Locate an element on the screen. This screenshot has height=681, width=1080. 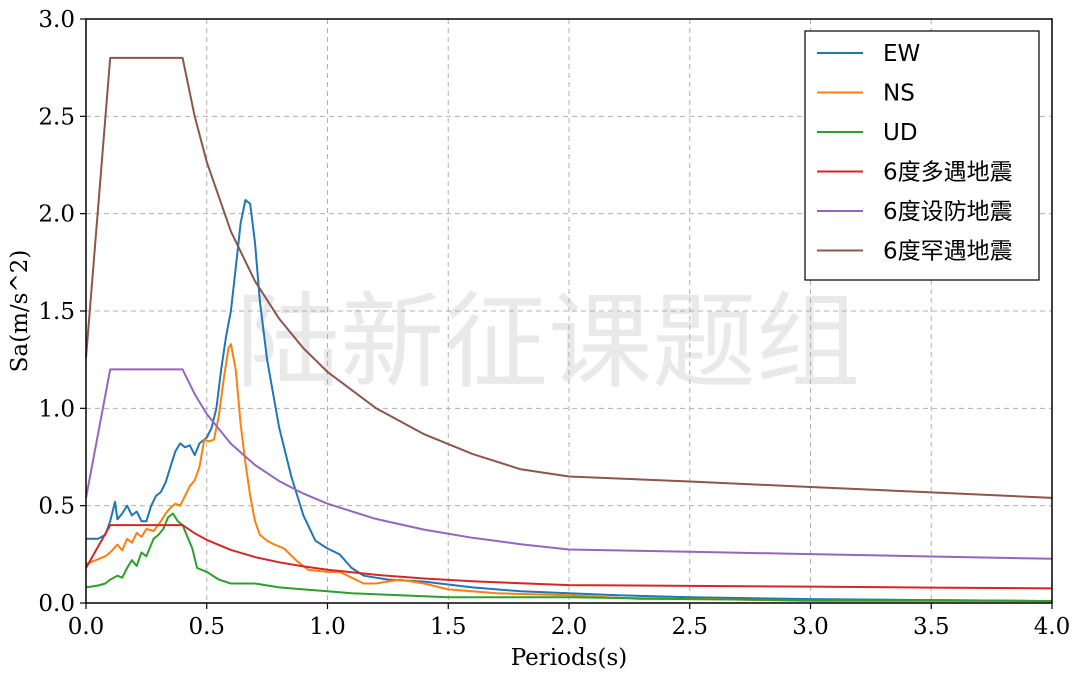
x-tick-label: 0.5 is located at coordinates (206, 627).